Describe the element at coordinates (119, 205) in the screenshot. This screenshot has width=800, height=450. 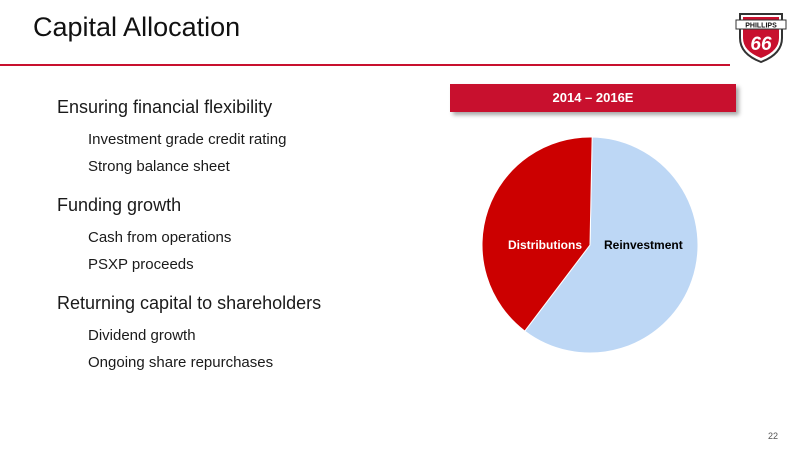
I see `section-heading: Funding growth` at that location.